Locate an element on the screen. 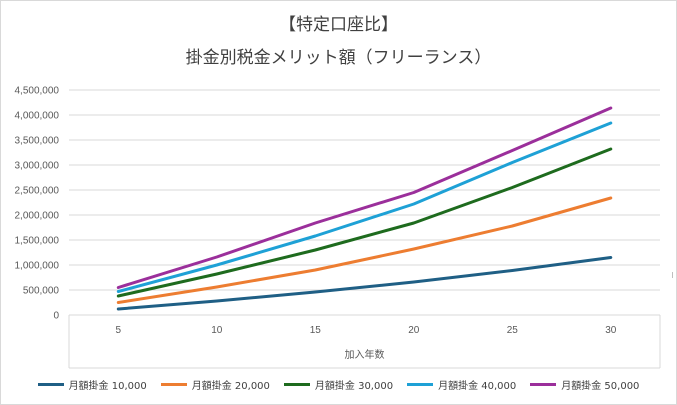  legend-item: 月額掛金 20,000 is located at coordinates (215, 384).